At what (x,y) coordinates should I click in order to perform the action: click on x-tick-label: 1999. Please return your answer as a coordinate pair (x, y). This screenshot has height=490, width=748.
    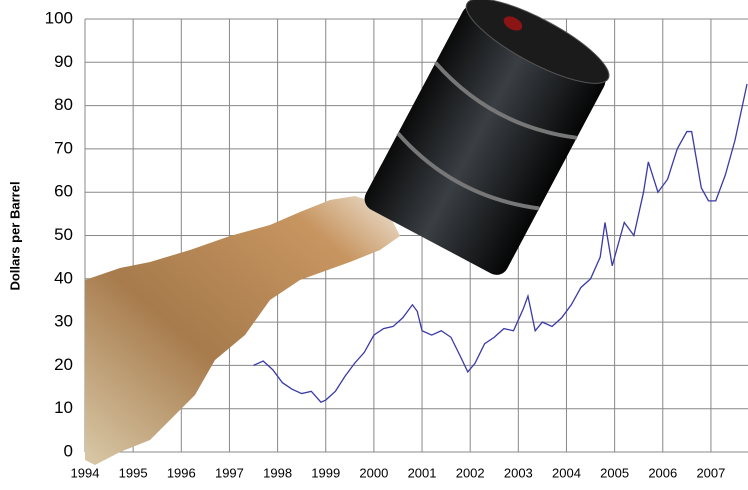
    Looking at the image, I should click on (325, 472).